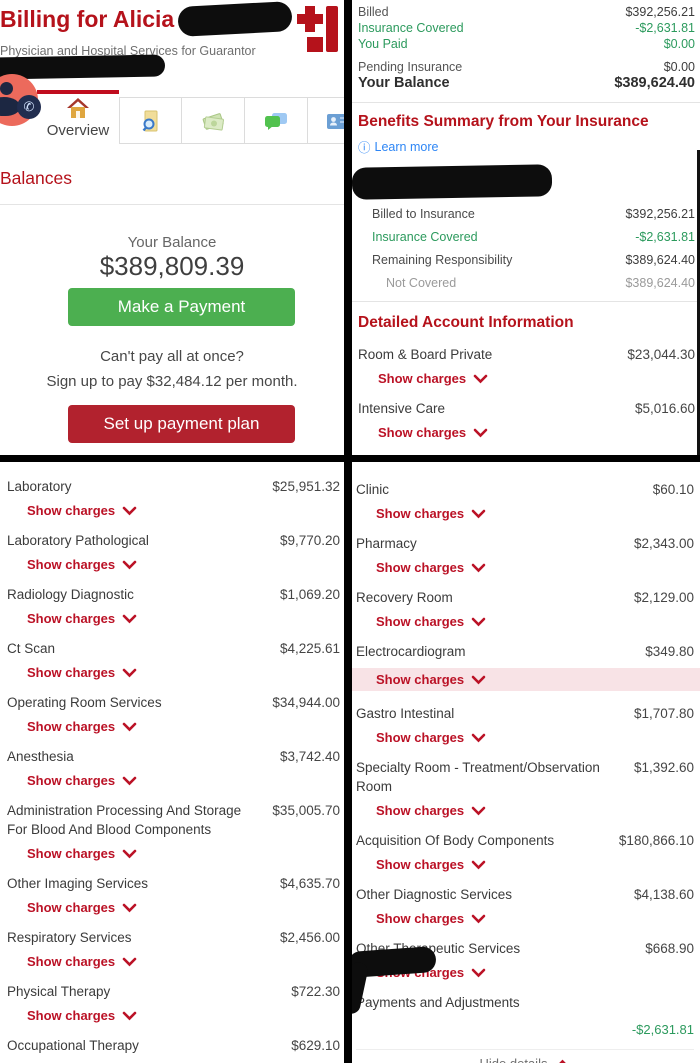 The image size is (700, 1063). I want to click on tab-overview: Overview, so click(78, 120).